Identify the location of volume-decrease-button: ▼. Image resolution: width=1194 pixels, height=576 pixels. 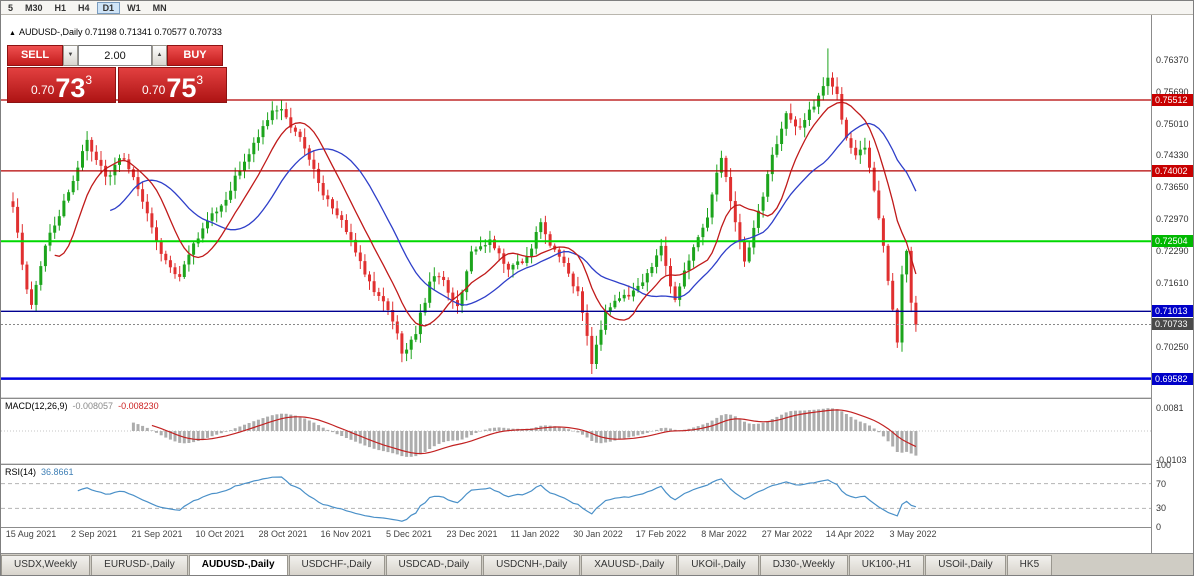
(70, 55).